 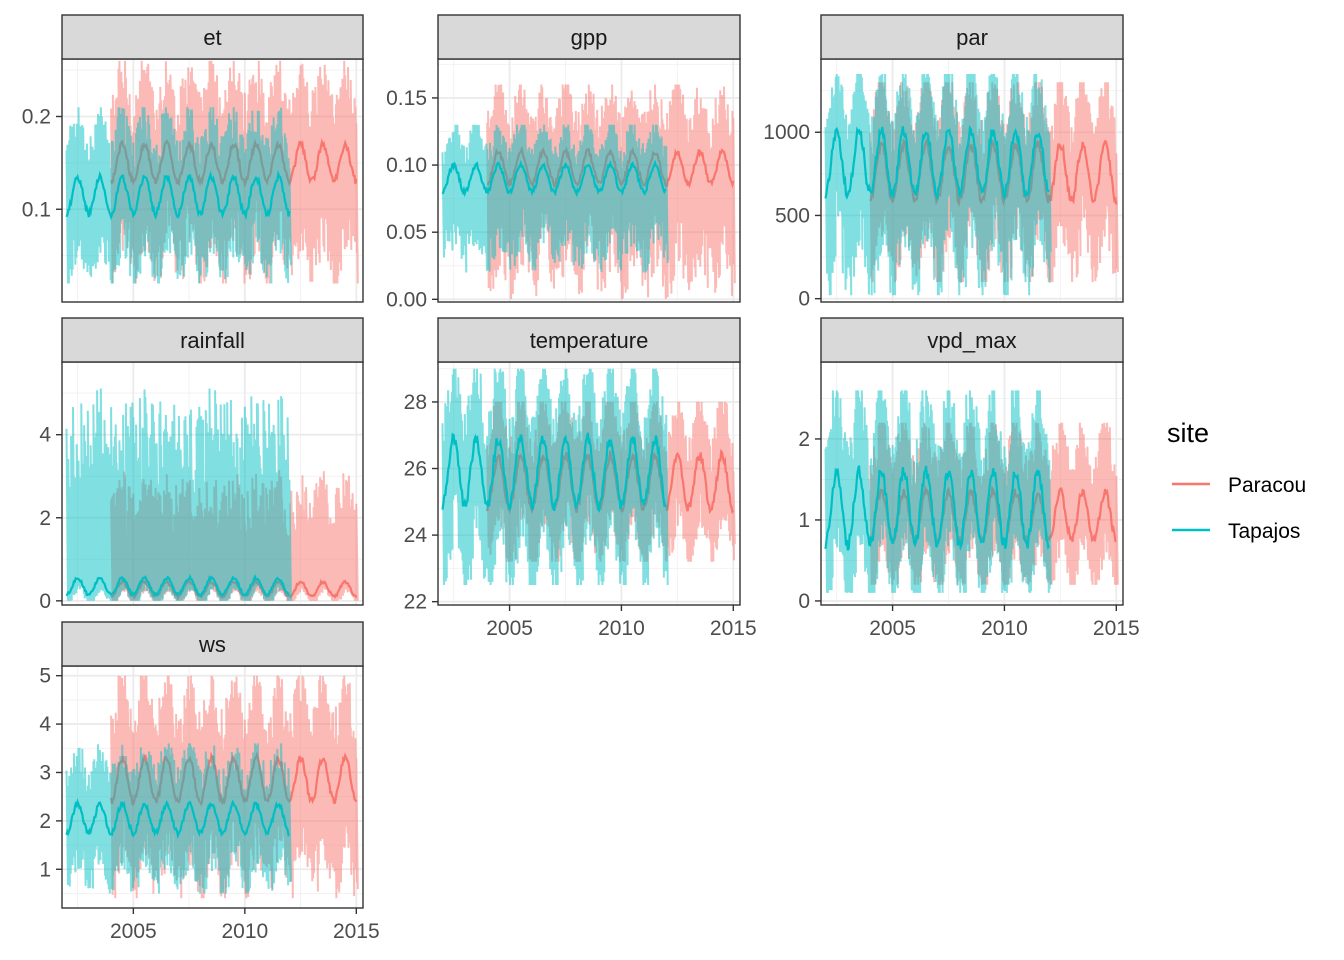 I want to click on y-tick-label: 24, so click(x=416, y=535).